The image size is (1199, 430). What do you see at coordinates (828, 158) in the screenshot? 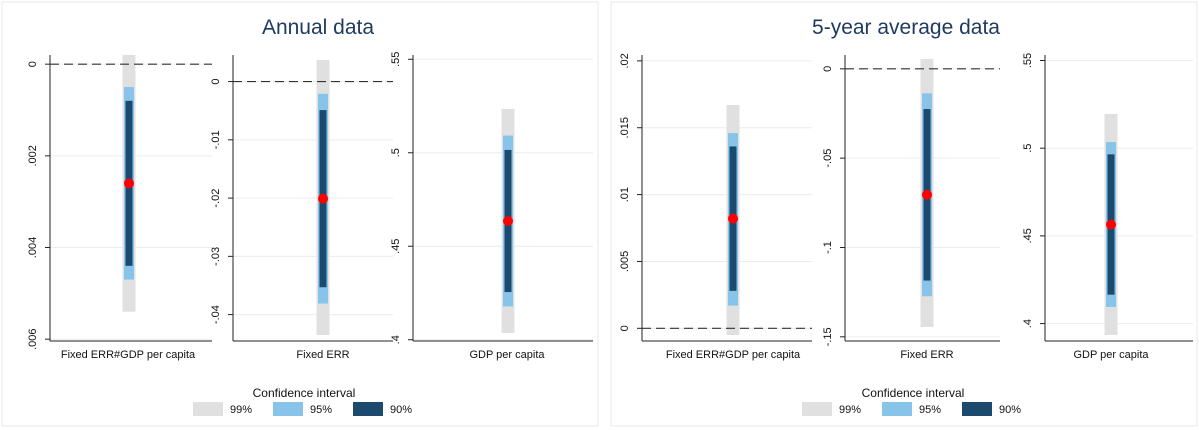
I see `y-tick-label: -.05` at bounding box center [828, 158].